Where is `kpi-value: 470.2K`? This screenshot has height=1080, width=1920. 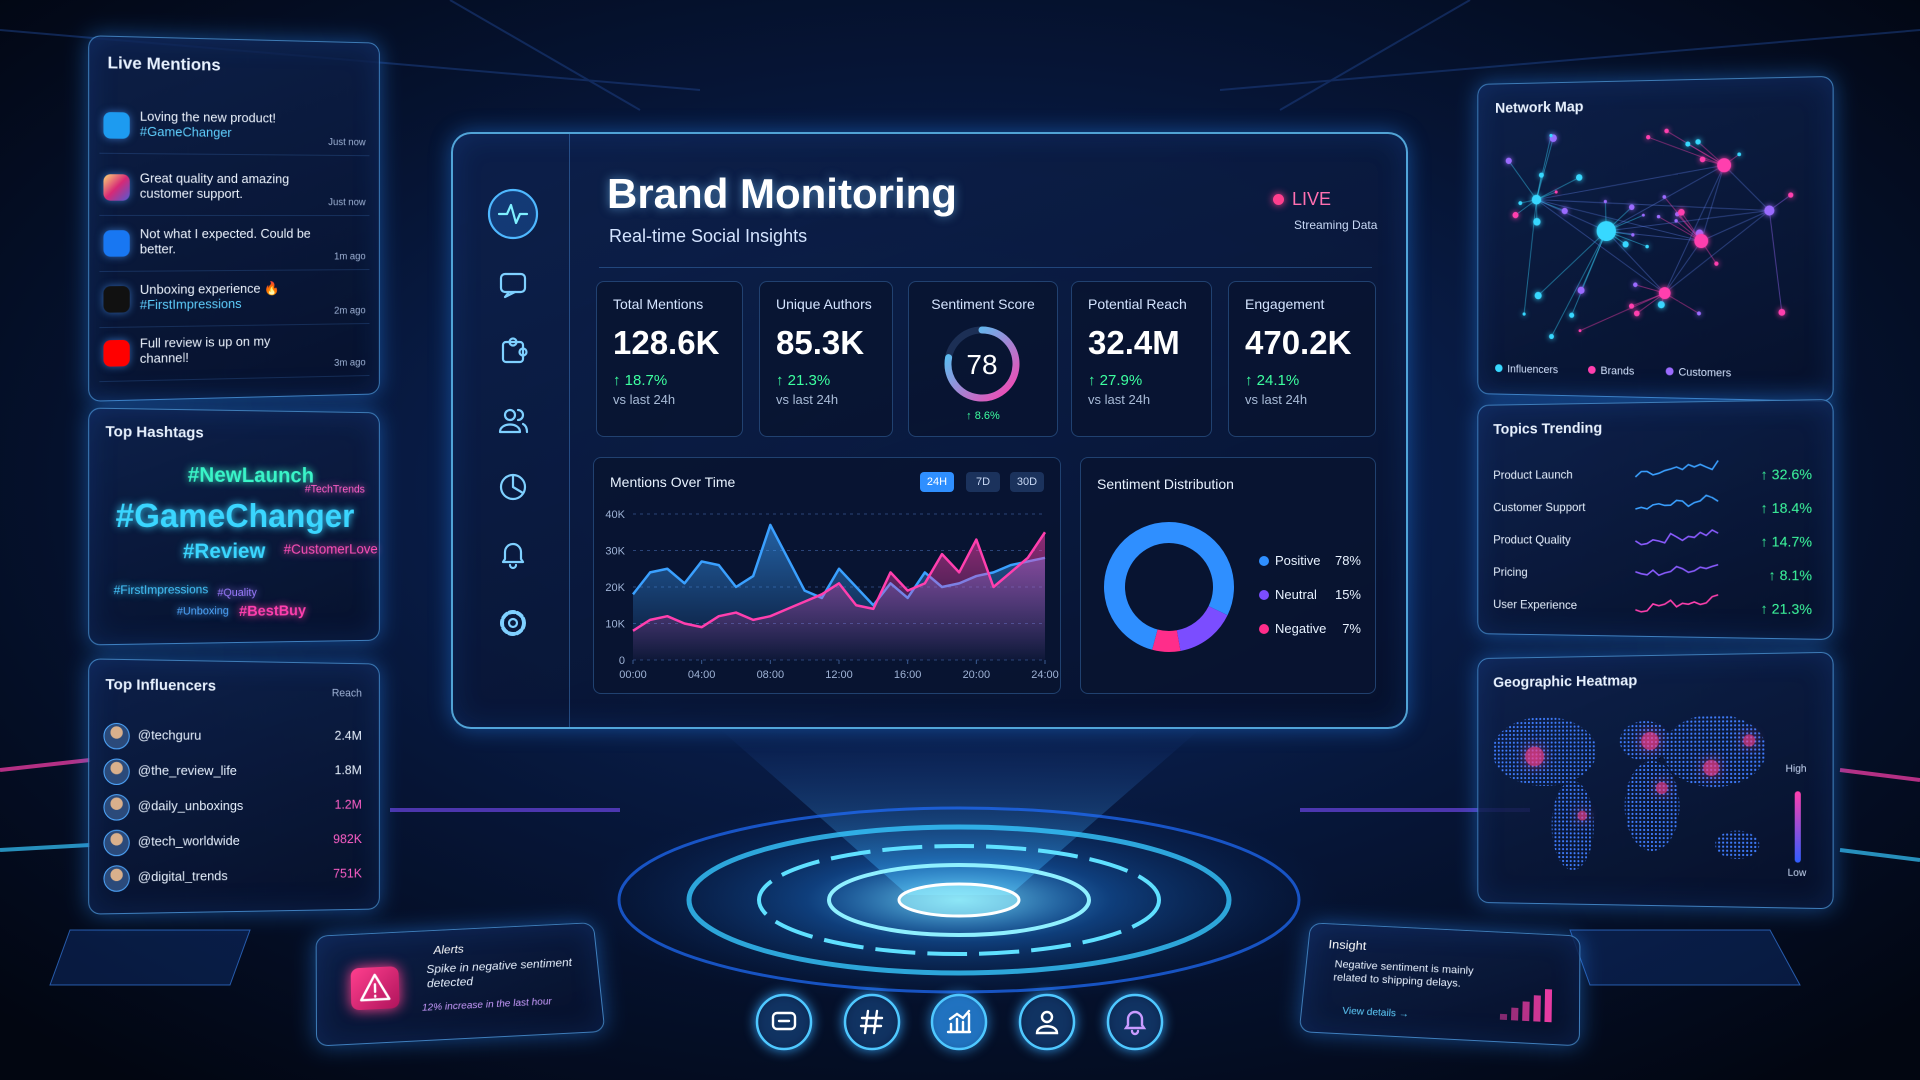 kpi-value: 470.2K is located at coordinates (1298, 342).